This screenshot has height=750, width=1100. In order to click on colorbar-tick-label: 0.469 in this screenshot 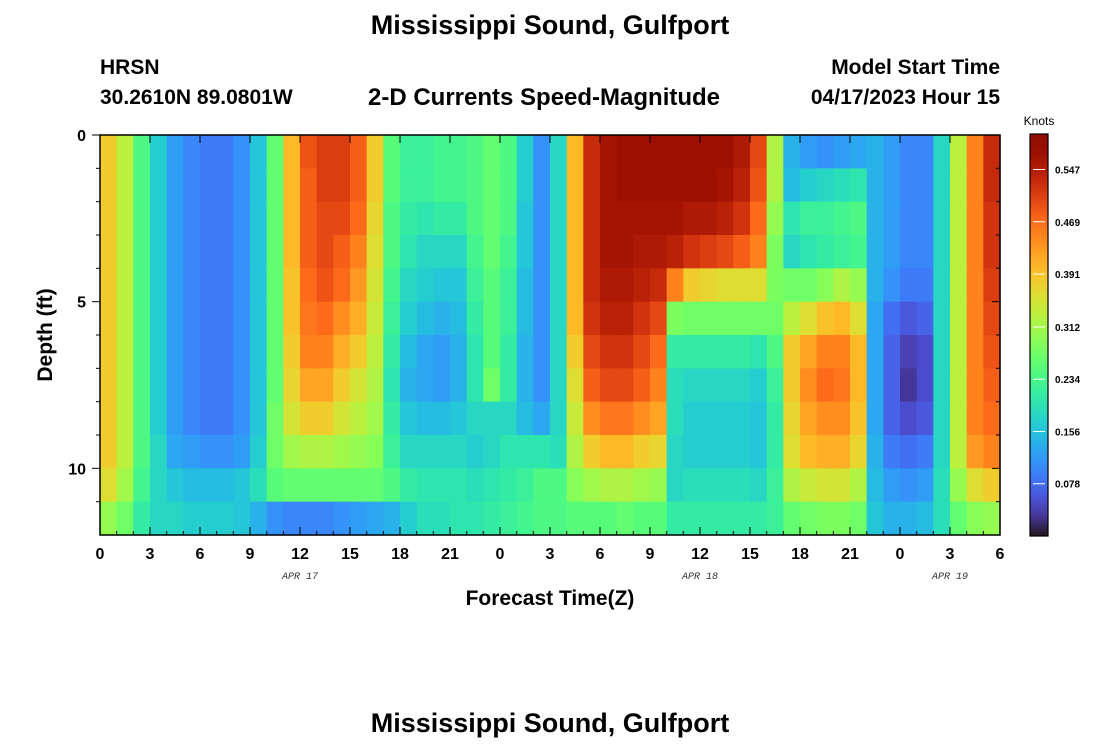, I will do `click(1067, 223)`.